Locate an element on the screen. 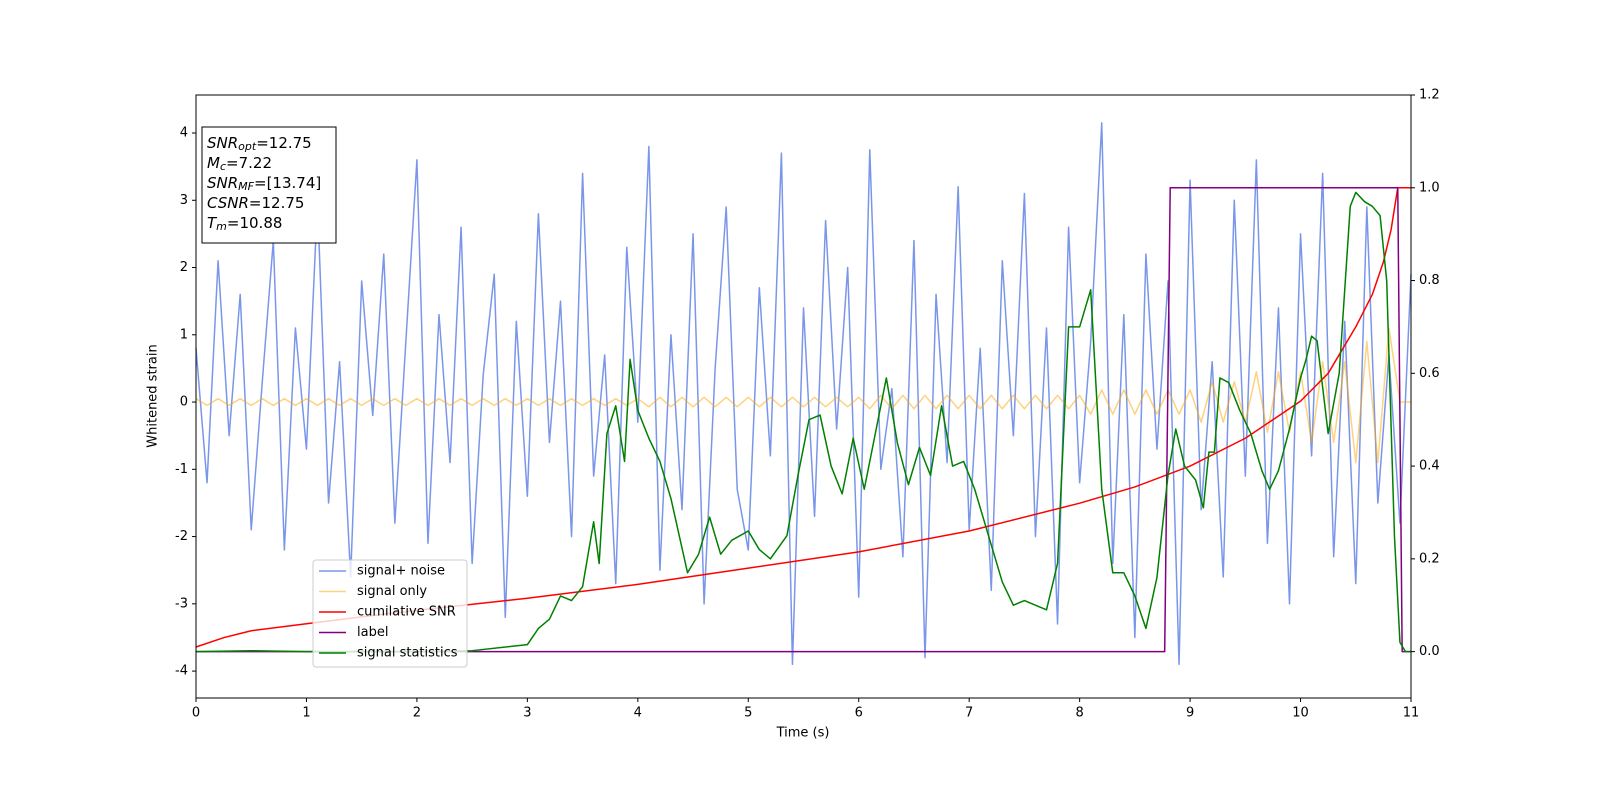  annotation-name: CSNR is located at coordinates (228, 203).